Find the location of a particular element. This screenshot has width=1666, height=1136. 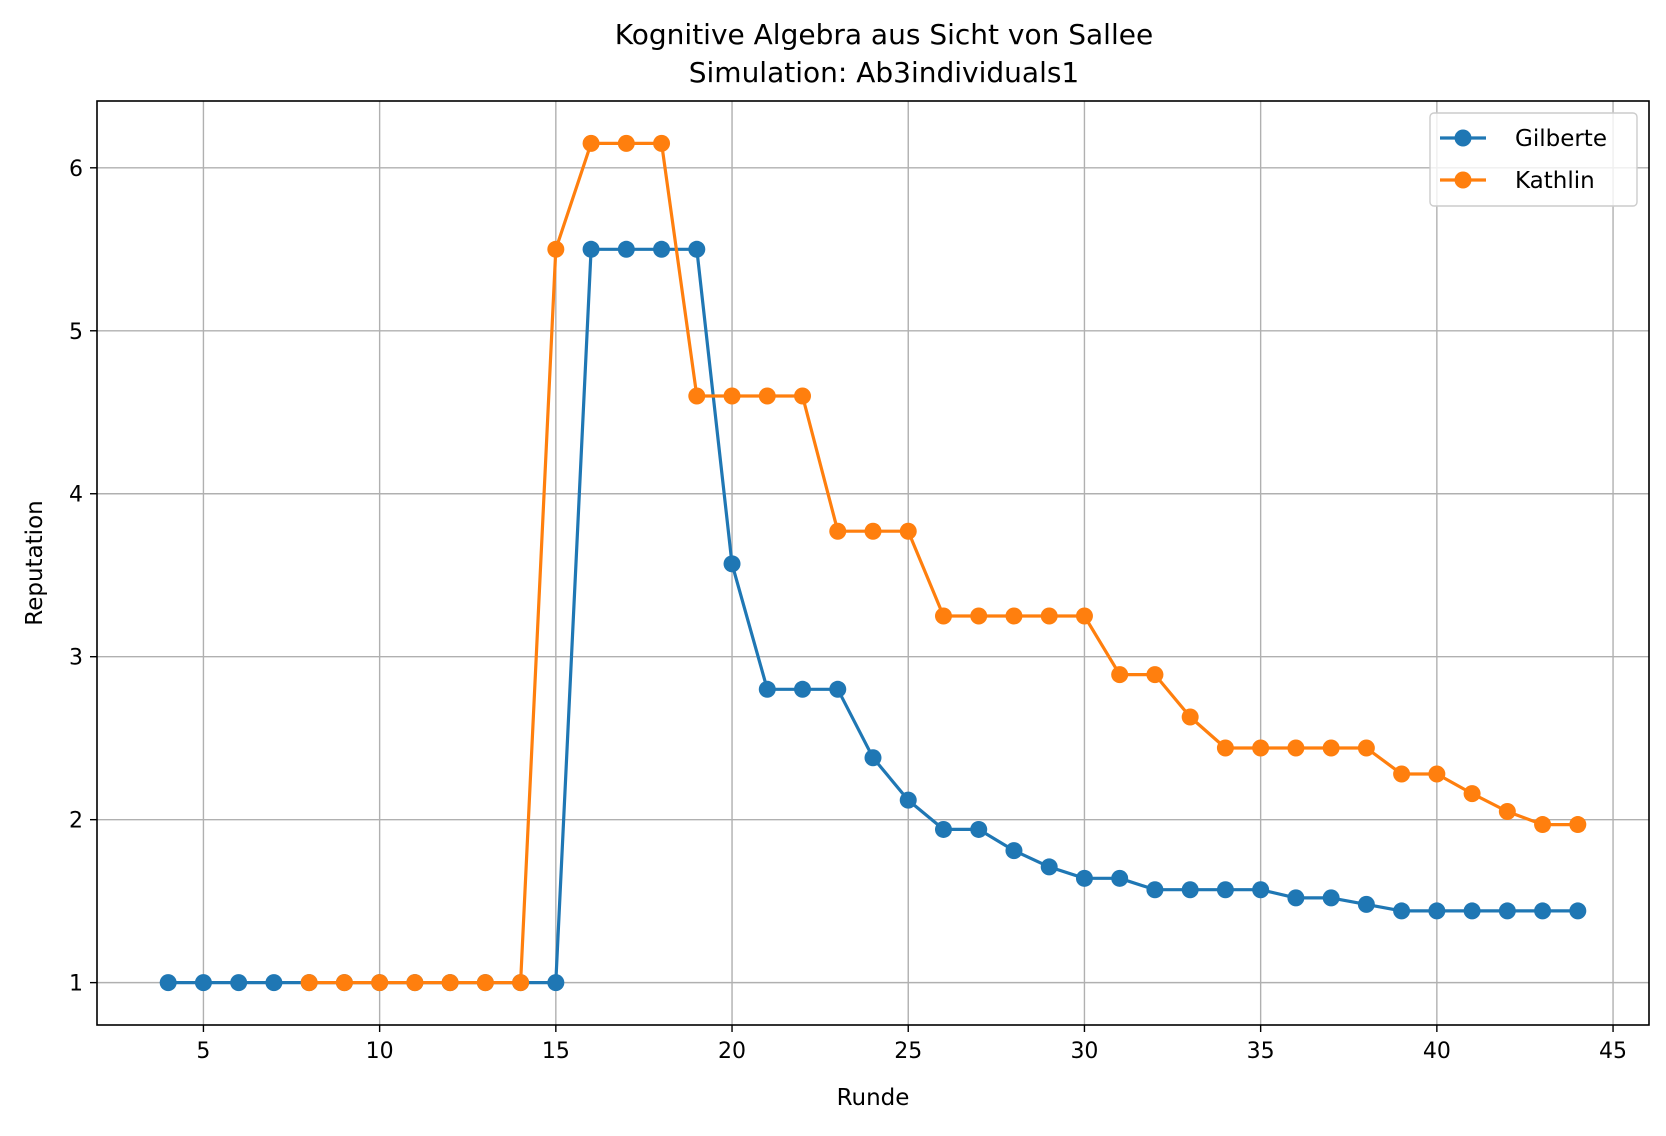

x-axis-label: Runde is located at coordinates (873, 1098).